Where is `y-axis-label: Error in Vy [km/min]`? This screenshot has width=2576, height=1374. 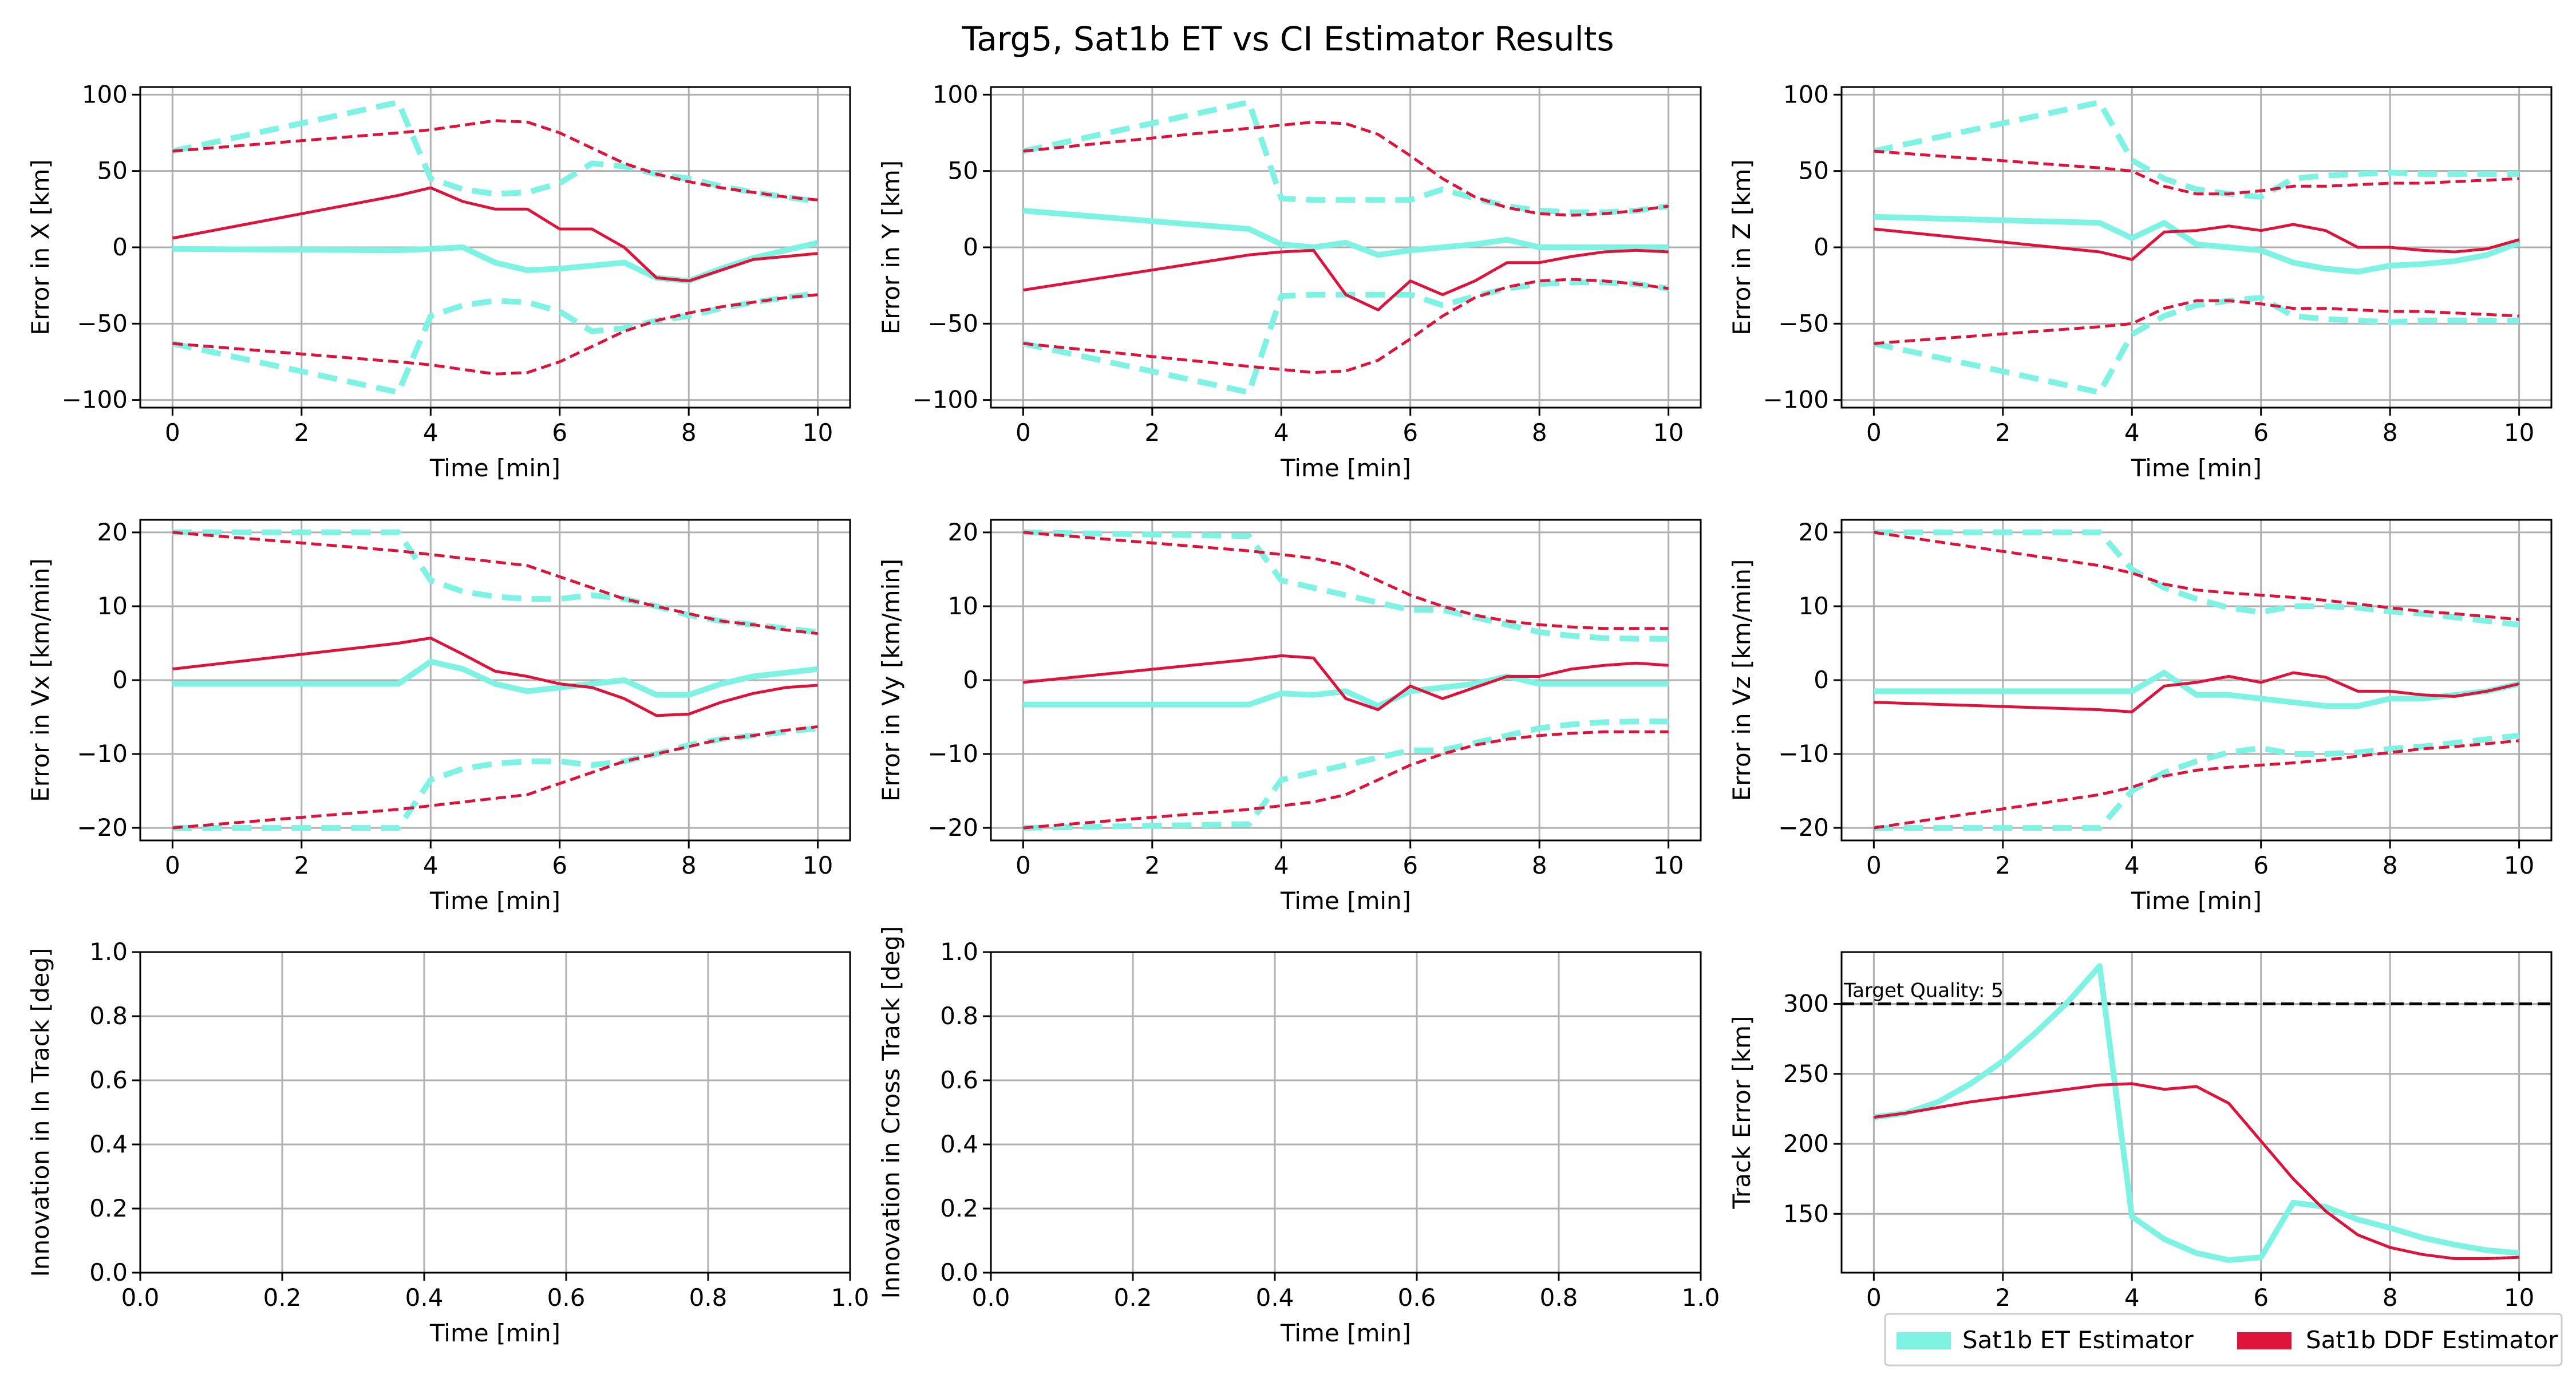 y-axis-label: Error in Vy [km/min] is located at coordinates (891, 680).